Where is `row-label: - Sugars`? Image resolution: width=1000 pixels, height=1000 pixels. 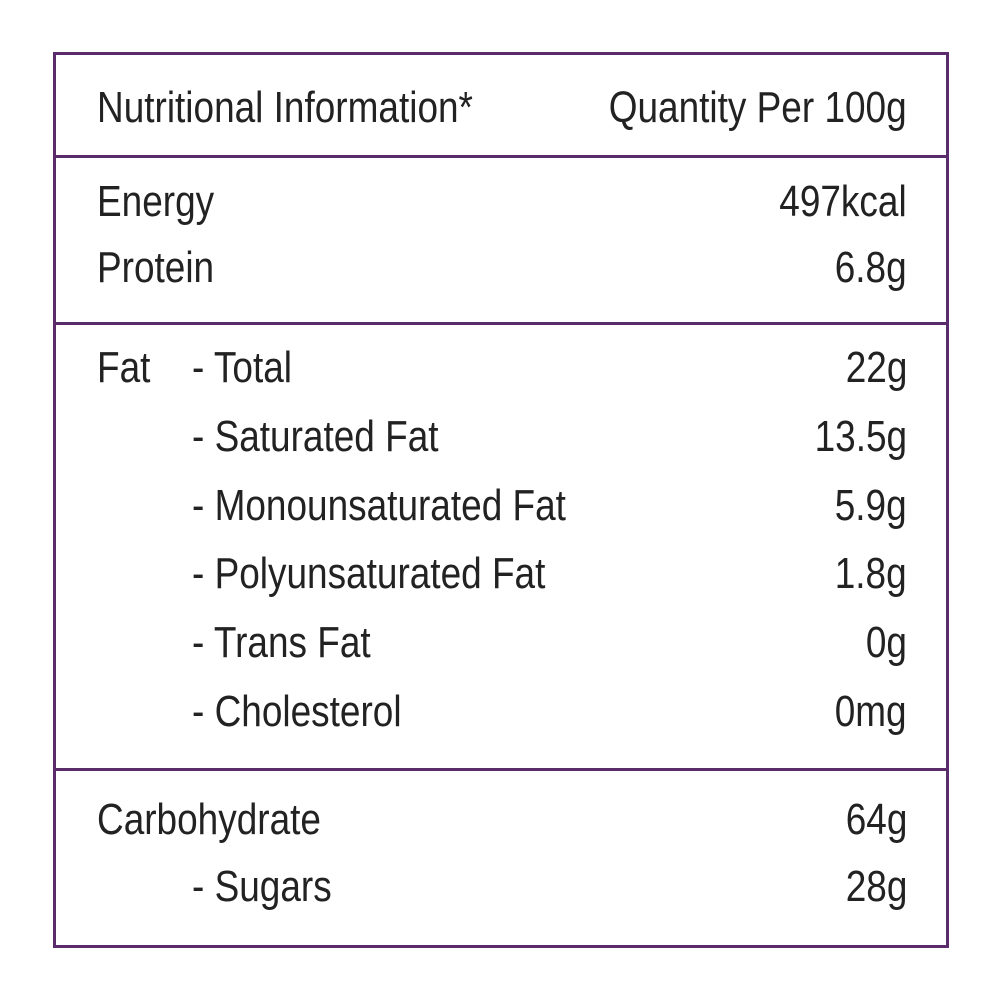 row-label: - Sugars is located at coordinates (262, 886).